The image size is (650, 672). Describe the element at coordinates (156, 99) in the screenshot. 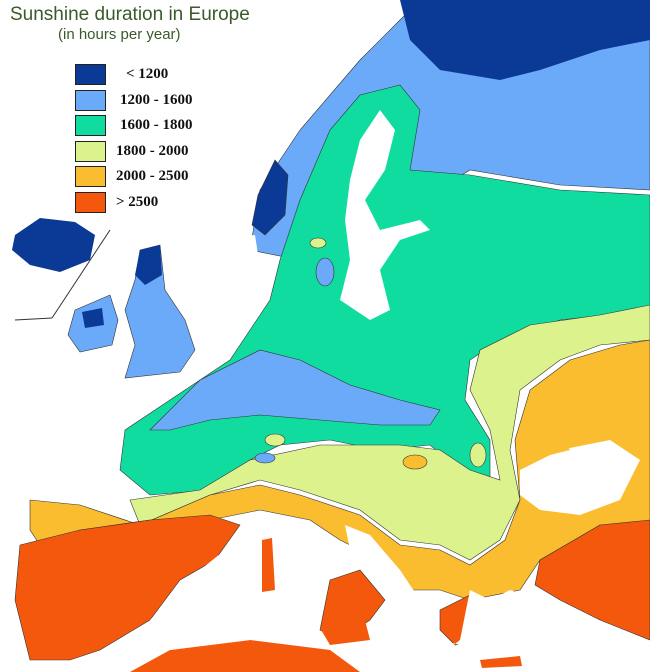

I see `legend-label: 1200 - 1600` at that location.